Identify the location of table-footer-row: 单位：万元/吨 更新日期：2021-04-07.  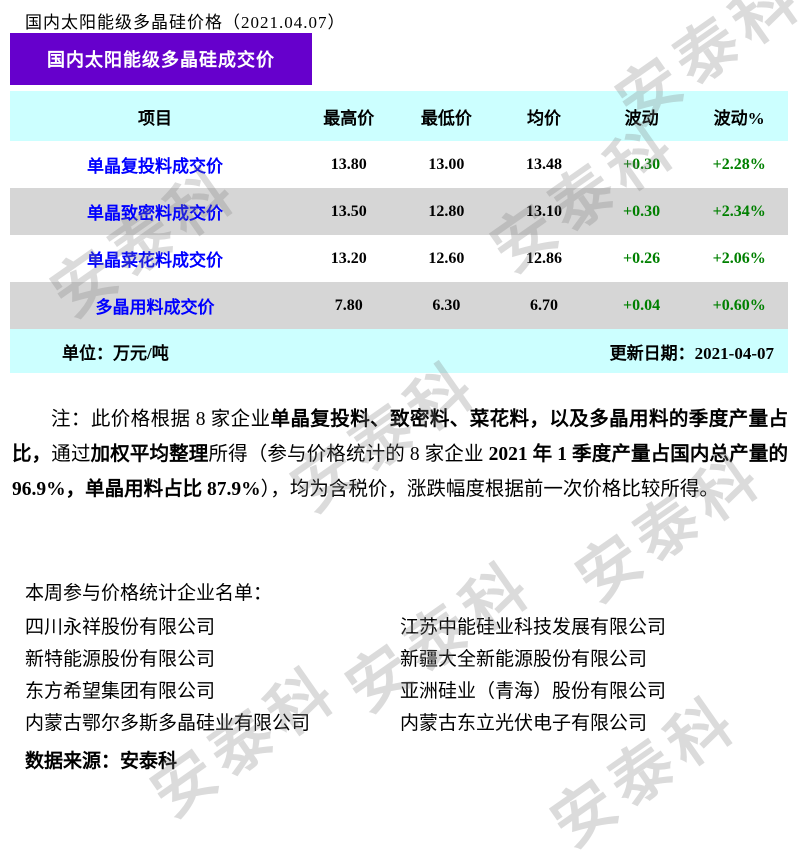
(399, 351).